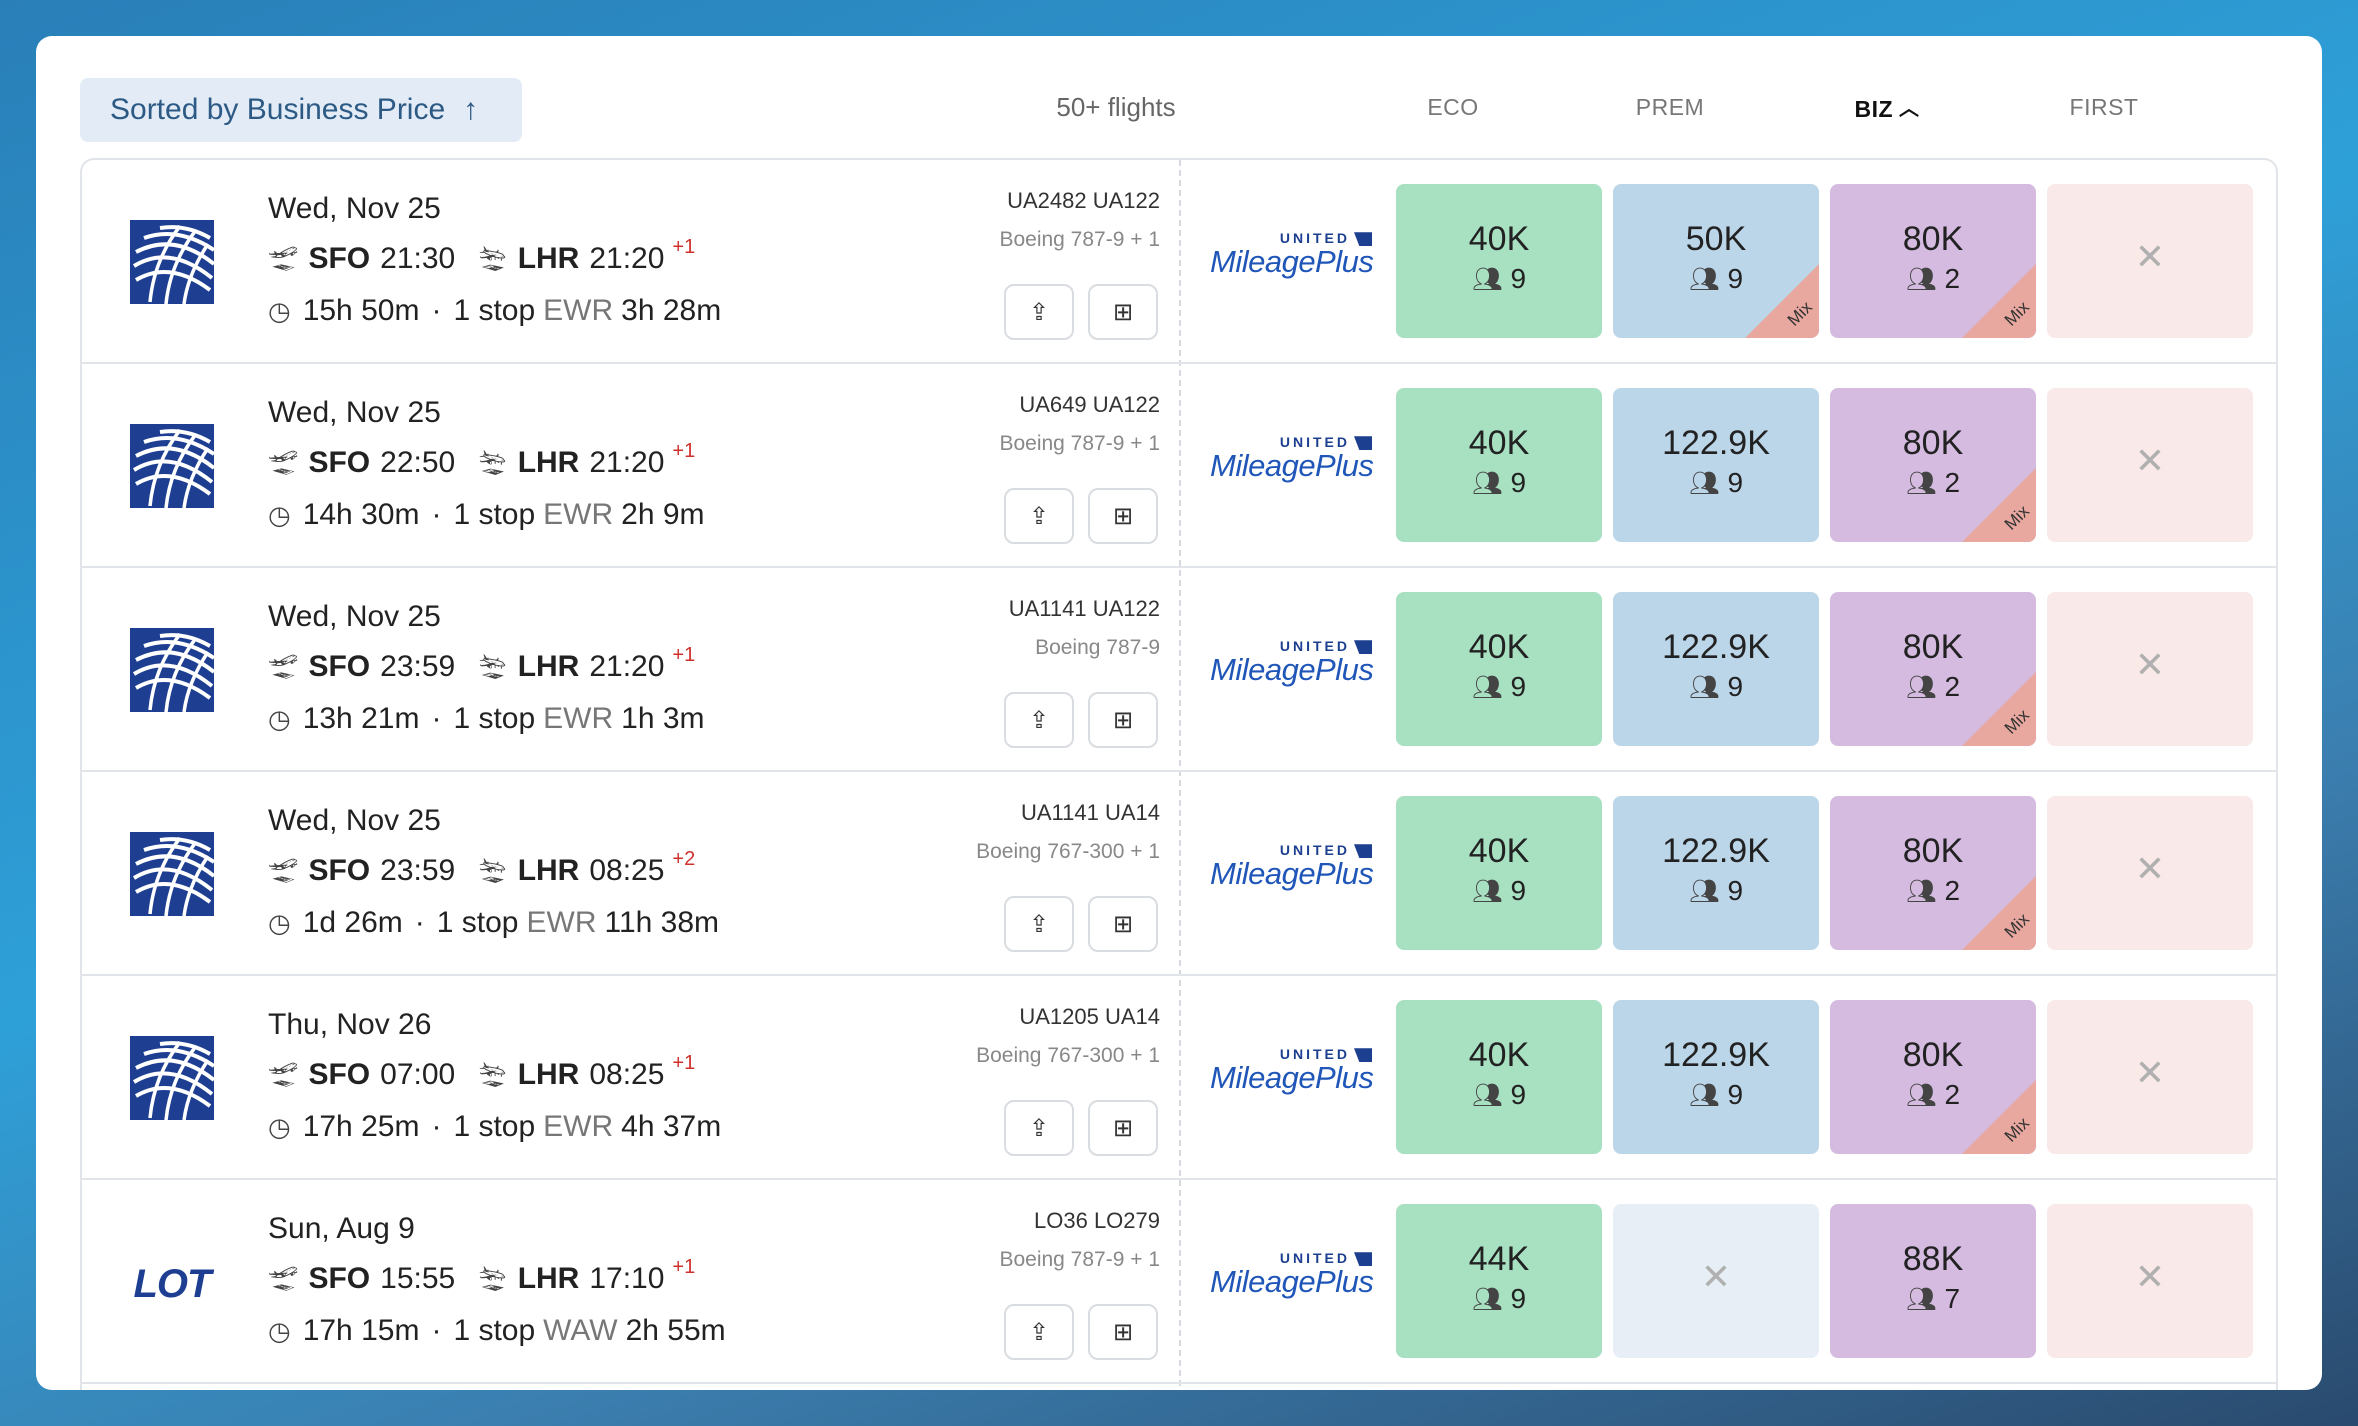  Describe the element at coordinates (1716, 261) in the screenshot. I see `fare-cell-prem: 50K 👥︎ 9 Mix` at that location.